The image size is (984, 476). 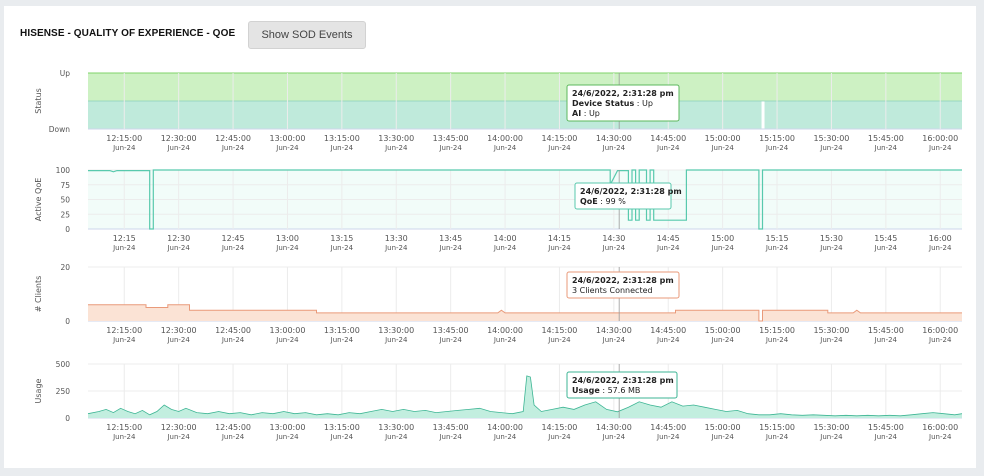 I want to click on y-axis-title: Status, so click(x=38, y=101).